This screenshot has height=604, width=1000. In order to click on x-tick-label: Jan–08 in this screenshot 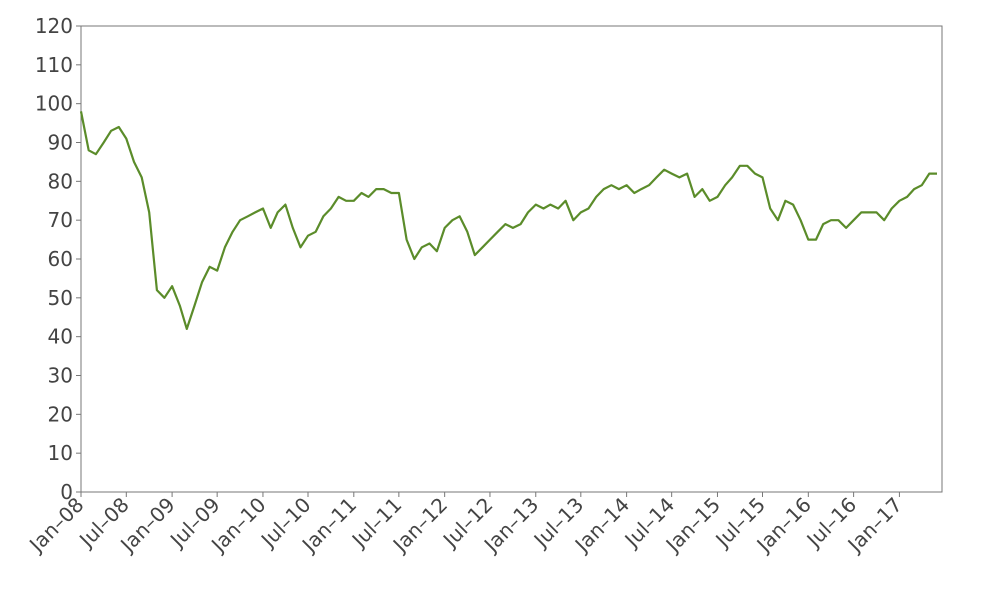, I will do `click(55, 525)`.